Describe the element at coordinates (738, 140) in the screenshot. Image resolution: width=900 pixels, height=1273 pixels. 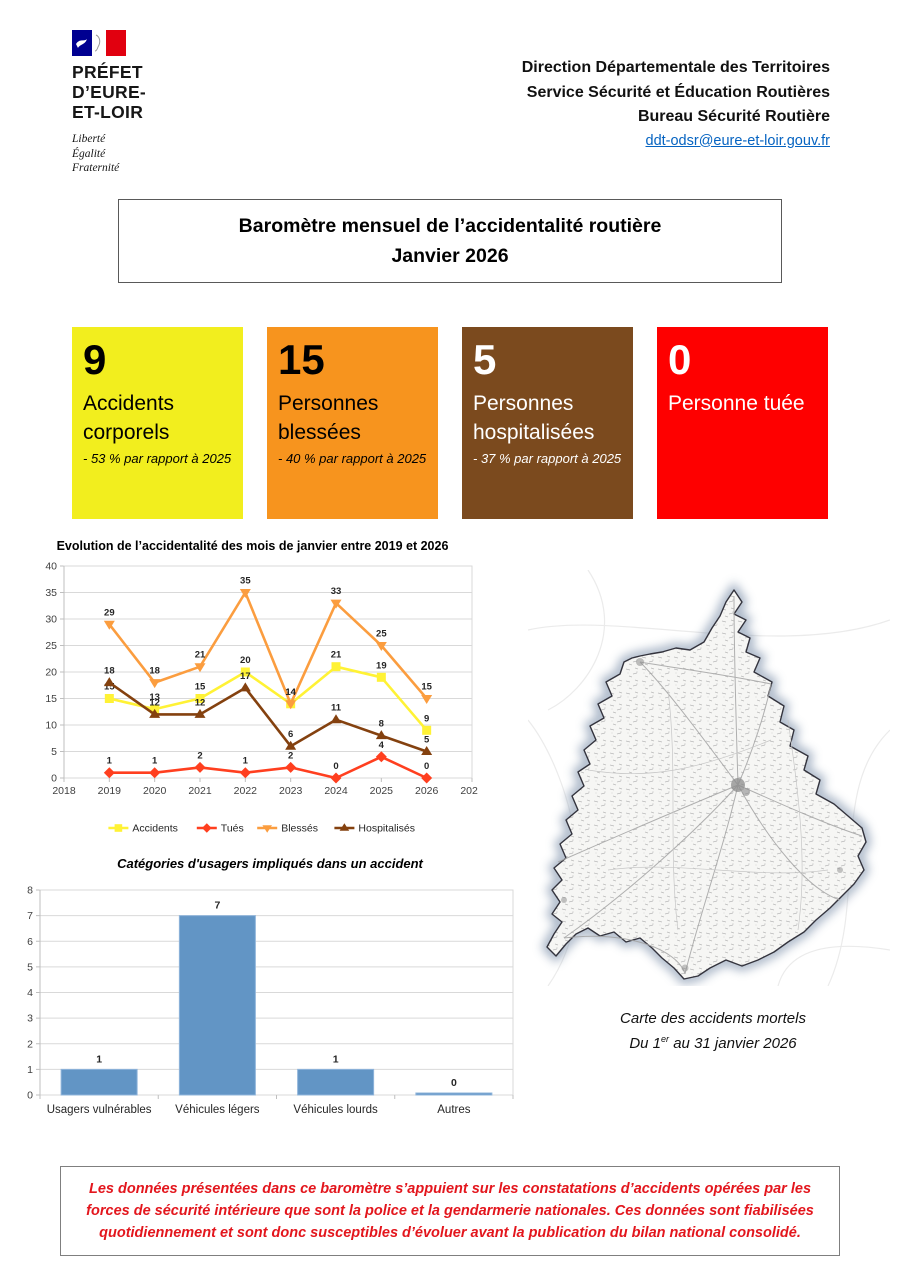
I see `contact-email-link: ddt-odsr@eure-et-loir.gouv.fr` at that location.